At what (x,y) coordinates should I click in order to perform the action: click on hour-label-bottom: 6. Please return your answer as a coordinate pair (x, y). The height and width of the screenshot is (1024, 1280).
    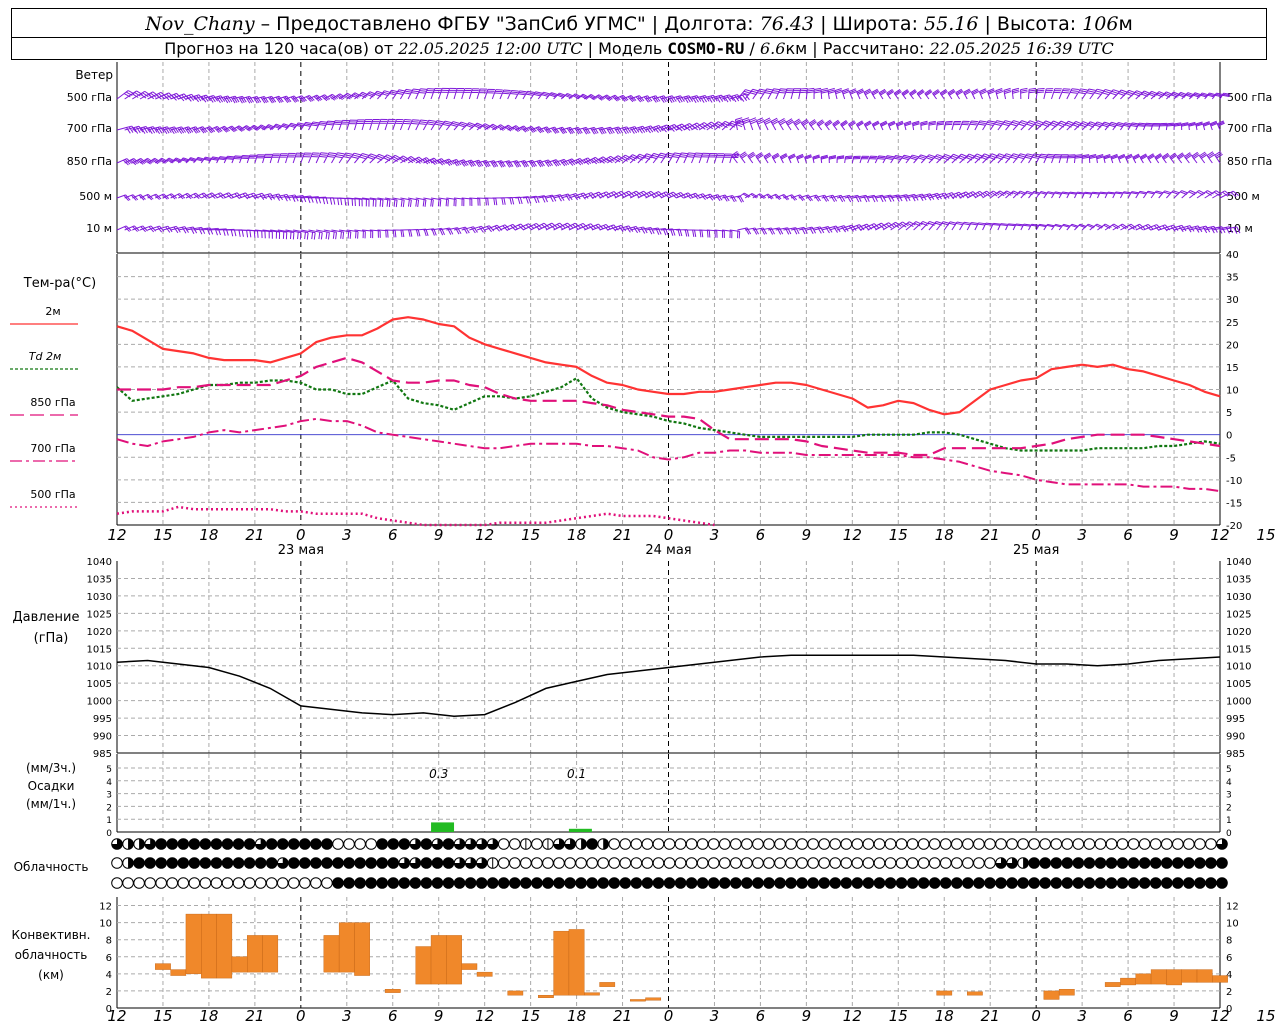
    Looking at the image, I should click on (1128, 1015).